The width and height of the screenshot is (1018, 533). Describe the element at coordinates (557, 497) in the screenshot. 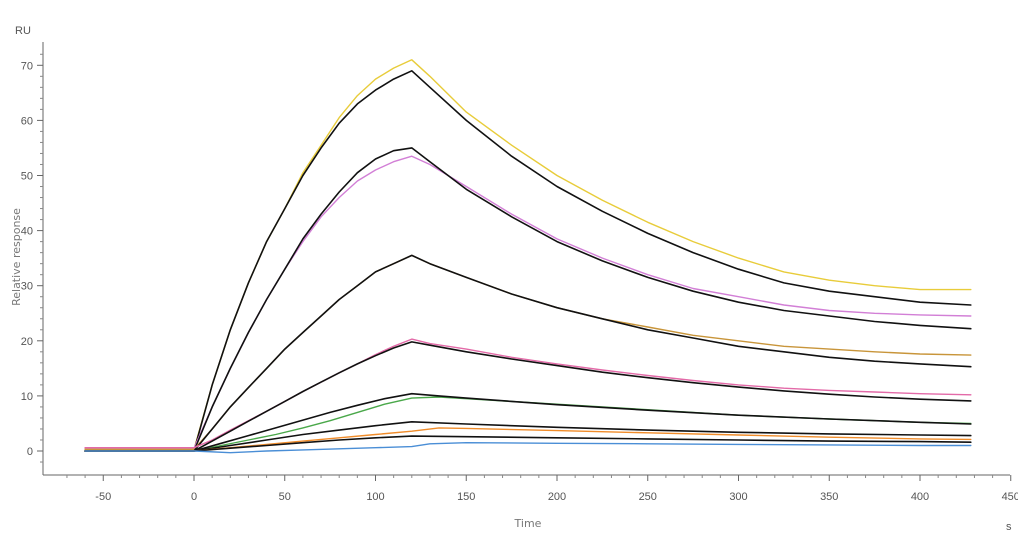

I see `x-tick-label: 200` at that location.